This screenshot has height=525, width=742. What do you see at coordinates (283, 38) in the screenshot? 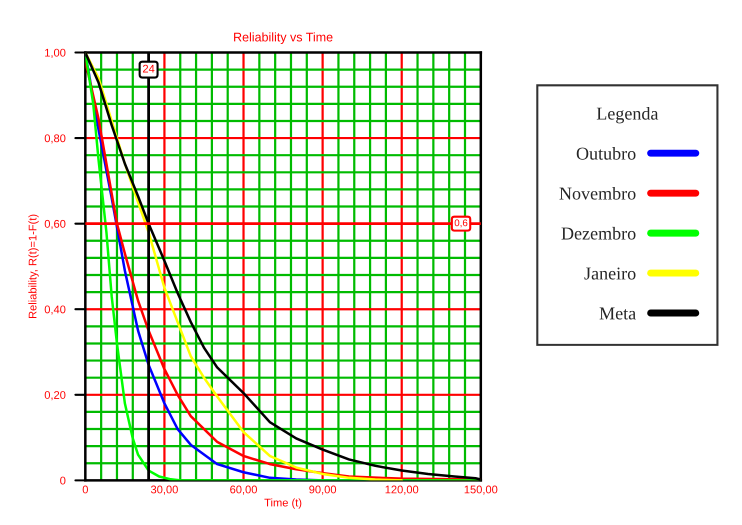
I see `chart-title: Reliability vs Time` at bounding box center [283, 38].